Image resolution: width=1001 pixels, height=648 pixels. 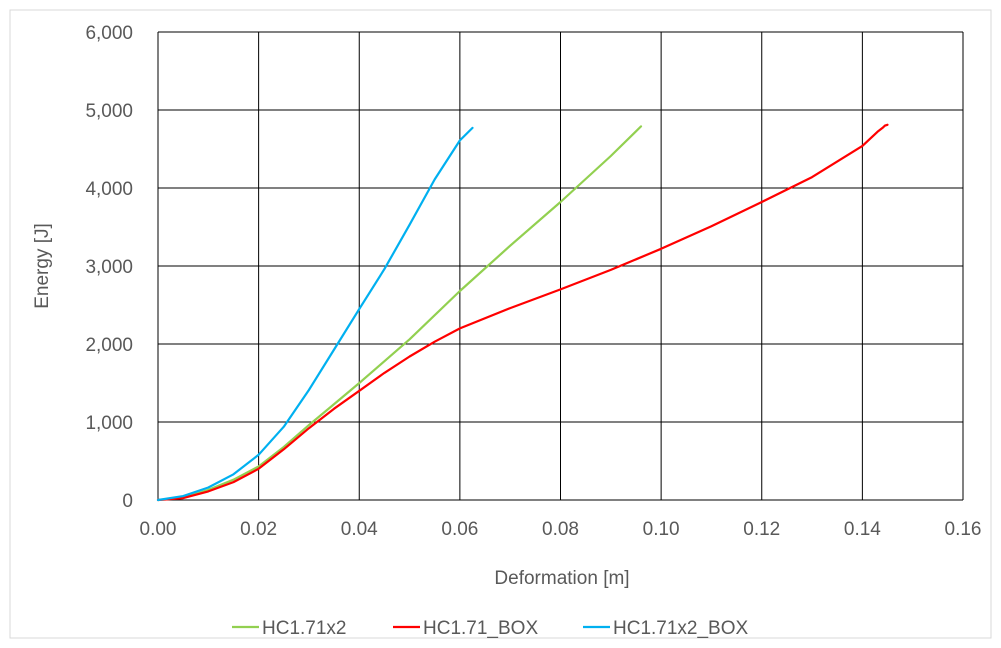 I want to click on y-axis-title: Energy [J], so click(x=42, y=266).